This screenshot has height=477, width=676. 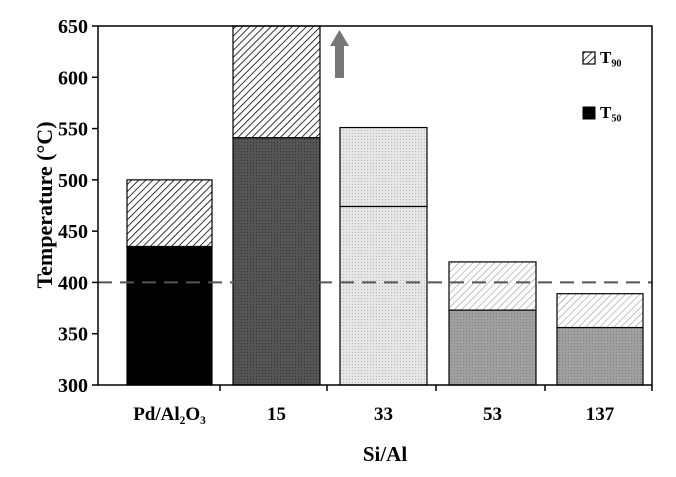 I want to click on y-tick-label: 300, so click(x=73, y=386).